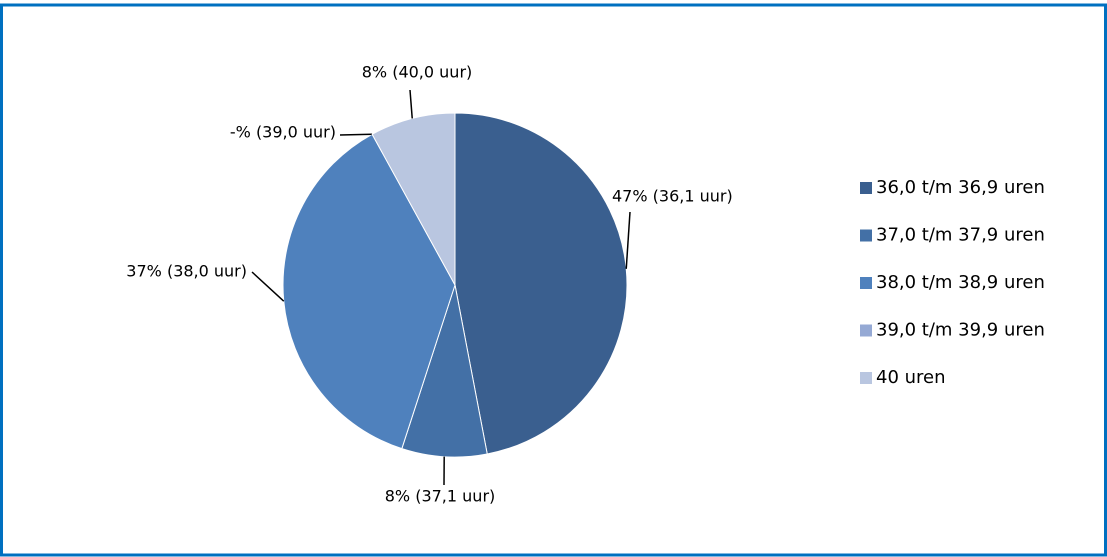 This screenshot has width=1107, height=557. I want to click on data-label: 8% (37,1 uur), so click(440, 496).